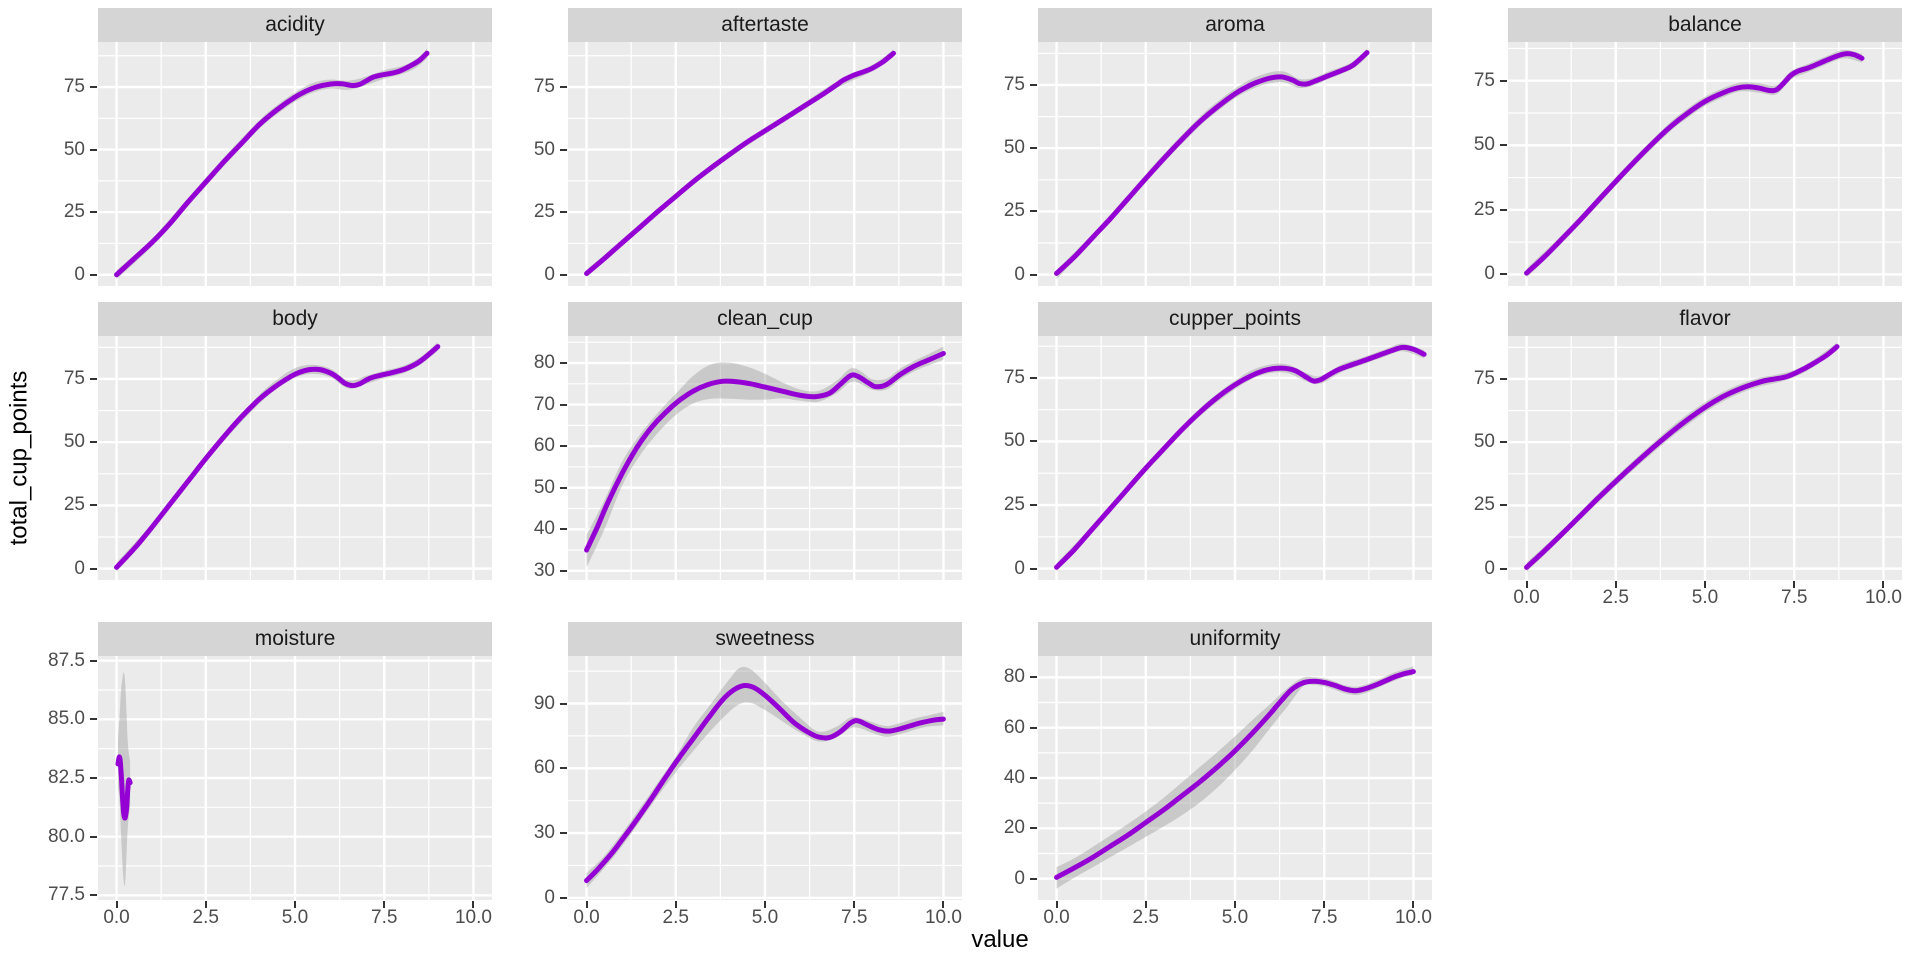 The image size is (1920, 960). I want to click on facet-cell: acidity 0 25 50 75, so click(266, 147).